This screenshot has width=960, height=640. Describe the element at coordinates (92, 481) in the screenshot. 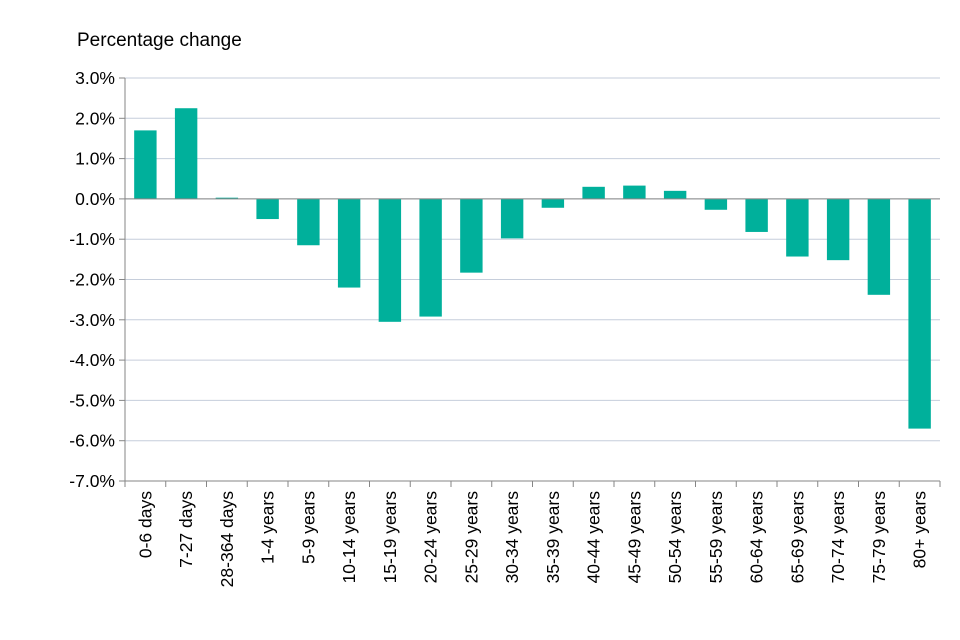

I see `y-tick-label: -7.0%` at that location.